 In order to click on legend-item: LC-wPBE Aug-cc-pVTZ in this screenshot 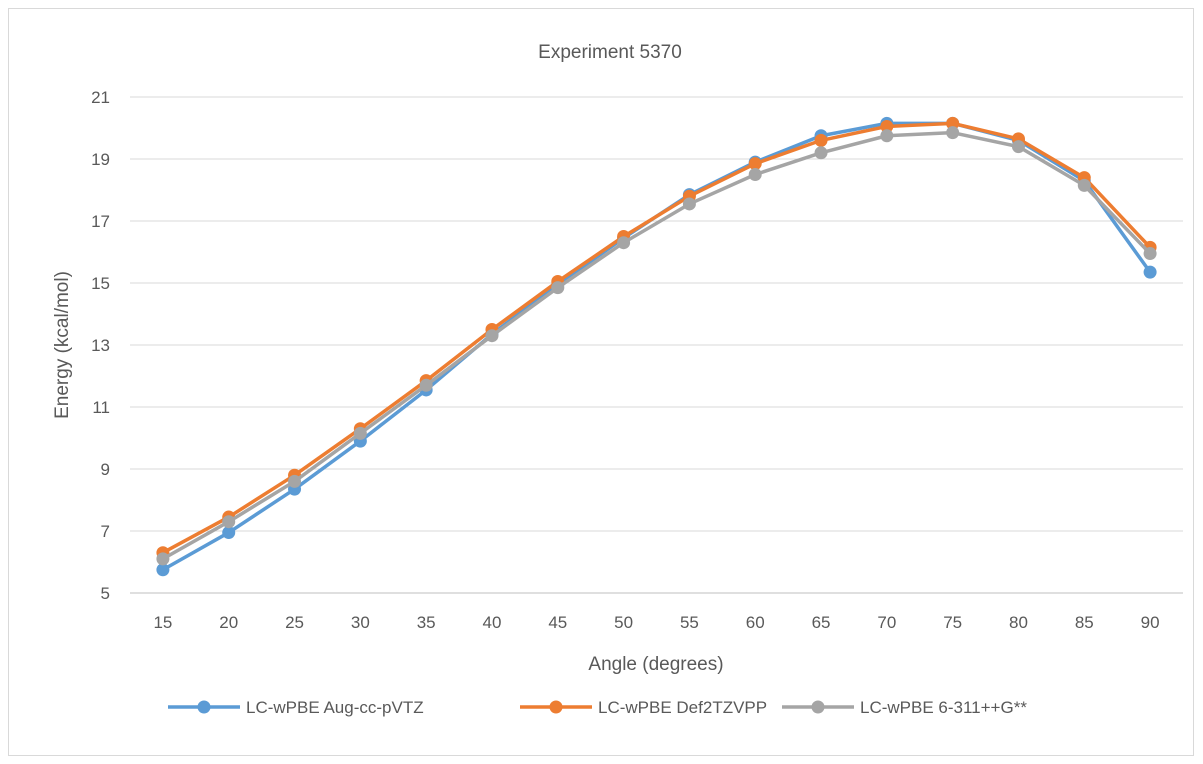, I will do `click(296, 707)`.